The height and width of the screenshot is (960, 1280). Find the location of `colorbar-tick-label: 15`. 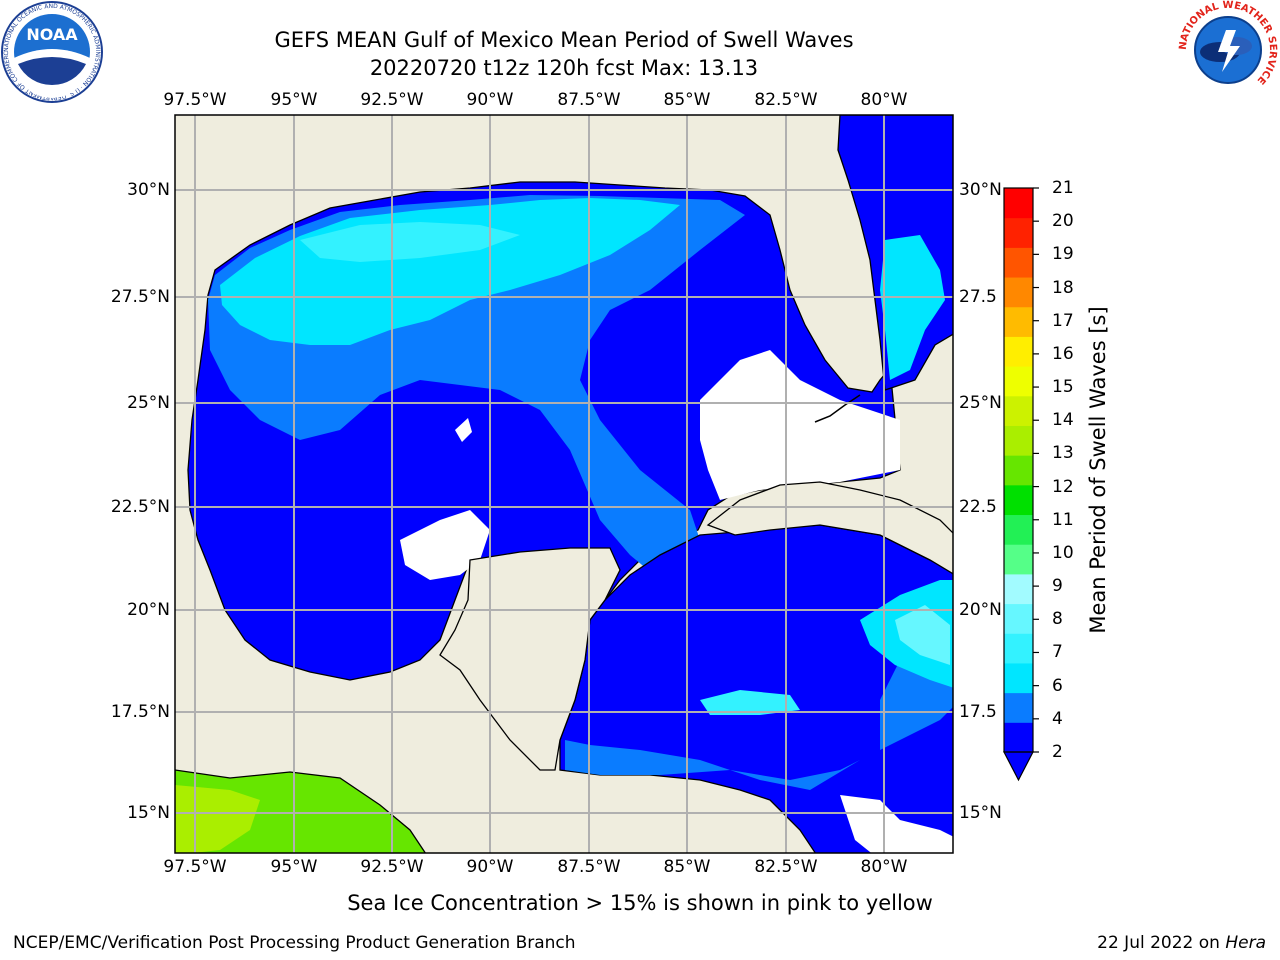

colorbar-tick-label: 15 is located at coordinates (1063, 387).